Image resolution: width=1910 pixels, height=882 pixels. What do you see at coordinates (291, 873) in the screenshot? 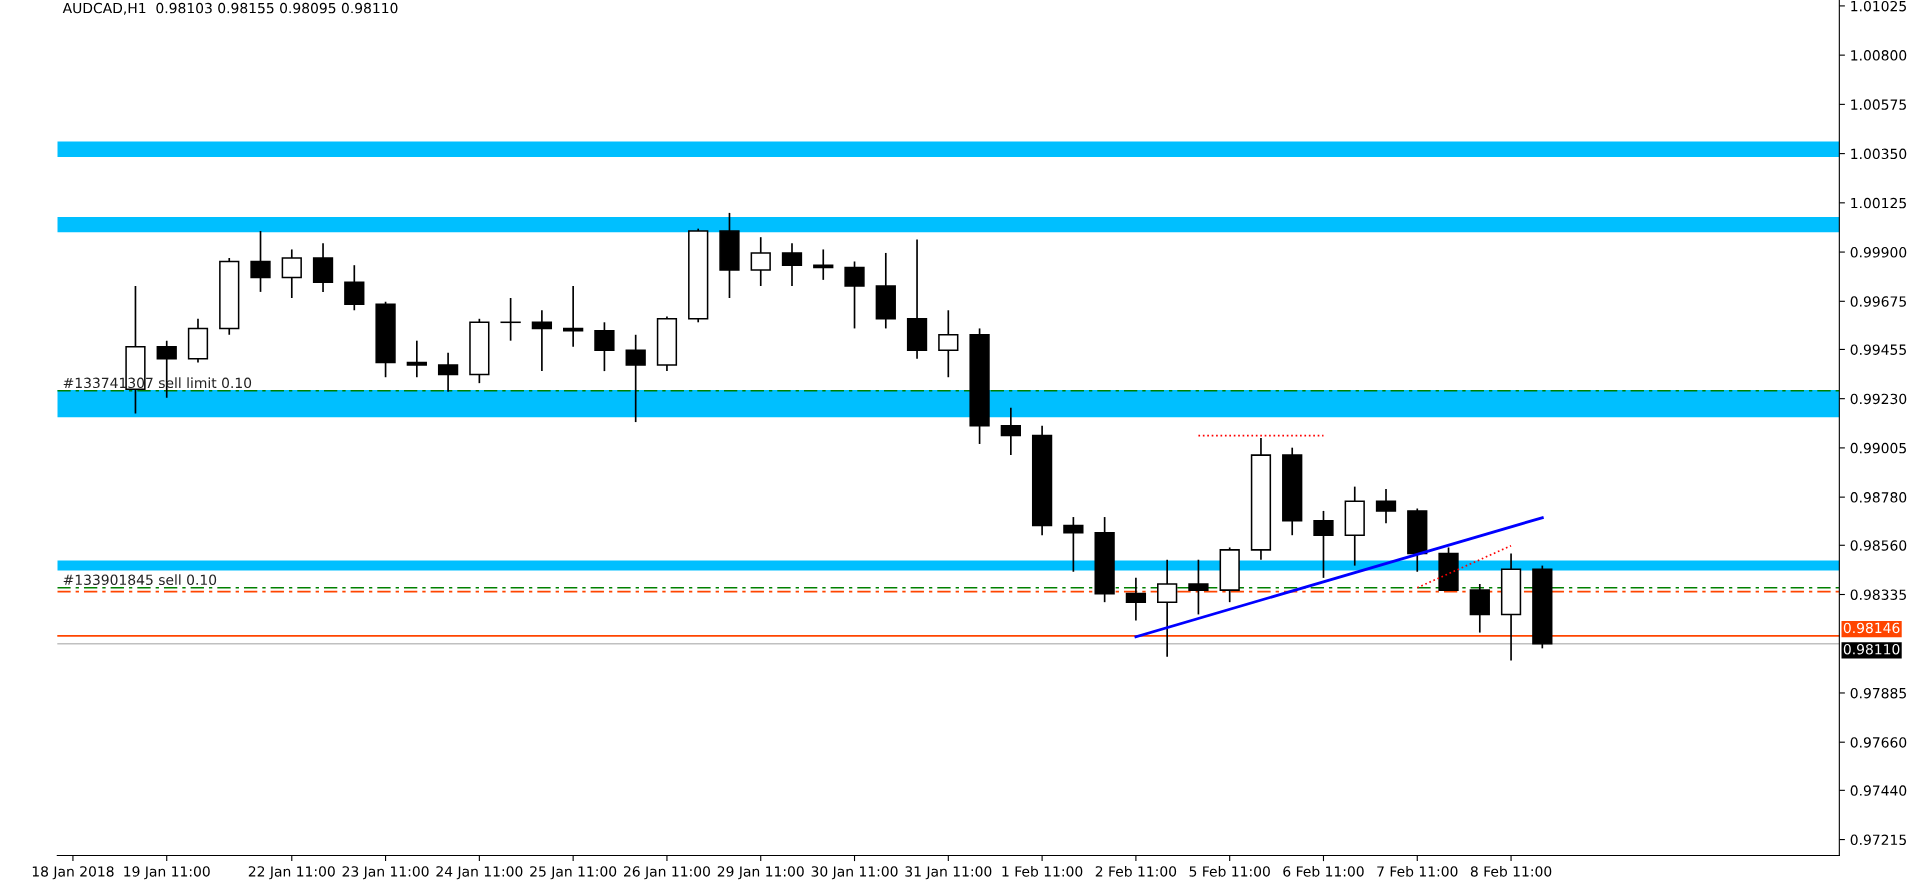
I see `x-tick-label: 22 Jan 11:00` at bounding box center [291, 873].